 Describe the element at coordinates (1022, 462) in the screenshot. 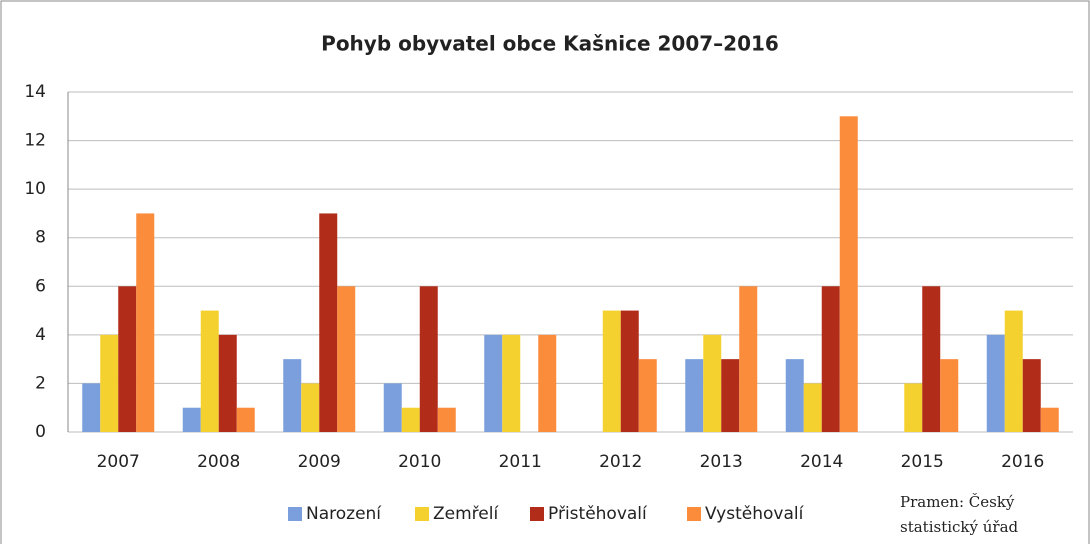

I see `x-tick-label: 2016` at that location.